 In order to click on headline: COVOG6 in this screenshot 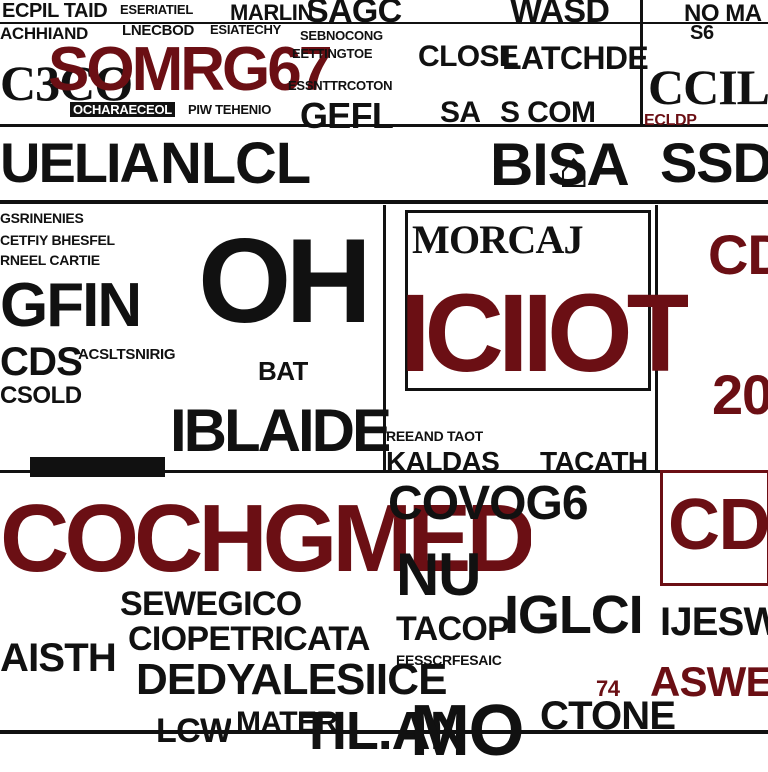, I will do `click(488, 503)`.